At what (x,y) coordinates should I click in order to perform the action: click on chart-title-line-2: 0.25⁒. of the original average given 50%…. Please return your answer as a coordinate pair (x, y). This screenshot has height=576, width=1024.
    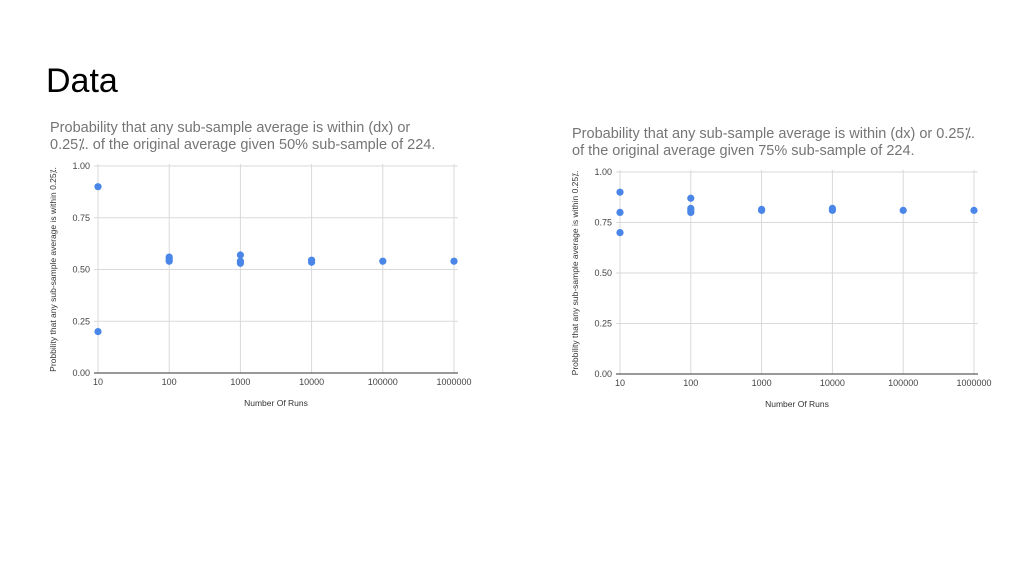
    Looking at the image, I should click on (243, 145).